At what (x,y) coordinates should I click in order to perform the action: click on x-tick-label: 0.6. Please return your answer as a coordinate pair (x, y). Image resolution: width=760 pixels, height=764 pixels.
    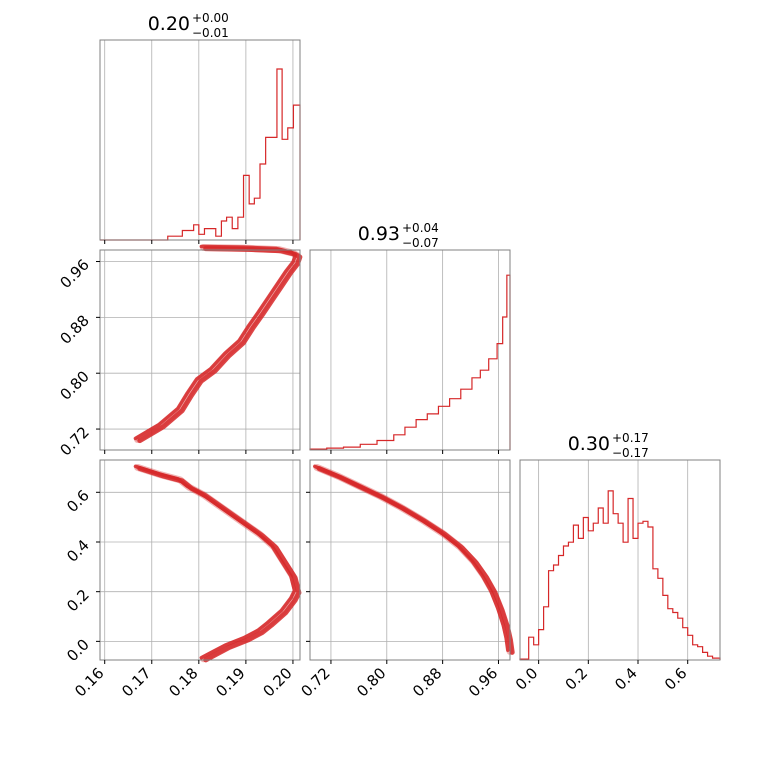
    Looking at the image, I should click on (676, 679).